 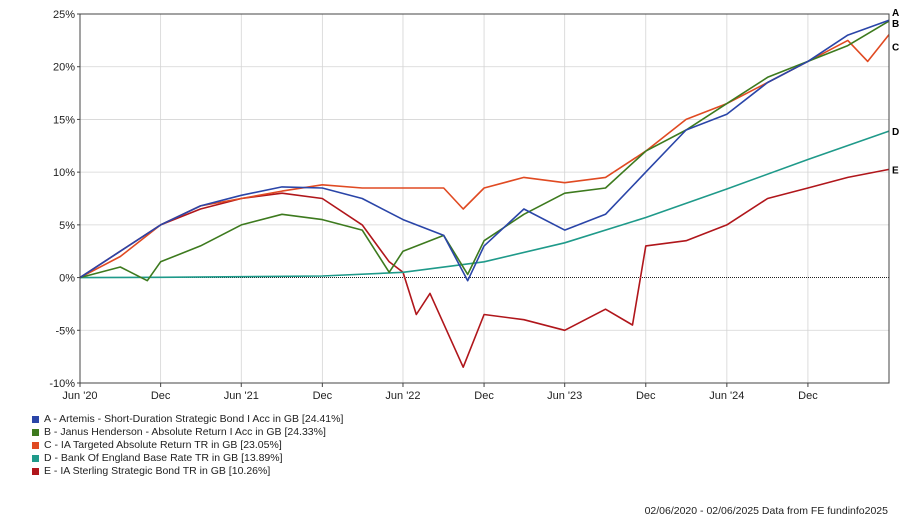 What do you see at coordinates (564, 396) in the screenshot?
I see `x-tick-label: Jun '23` at bounding box center [564, 396].